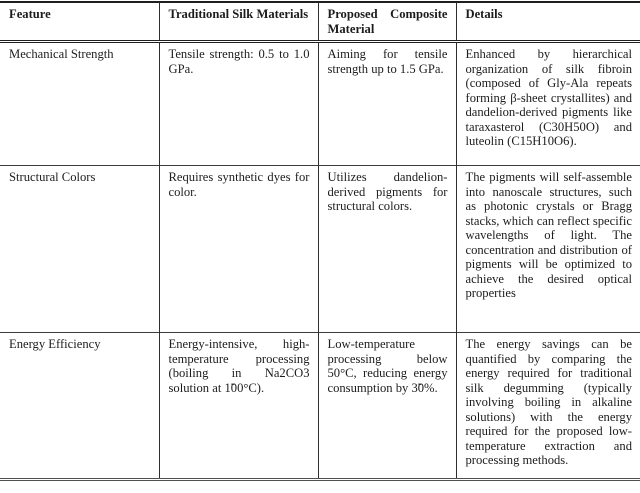  What do you see at coordinates (238, 22) in the screenshot?
I see `column-header-traditional-silk-materials: Traditional Silk Materials` at bounding box center [238, 22].